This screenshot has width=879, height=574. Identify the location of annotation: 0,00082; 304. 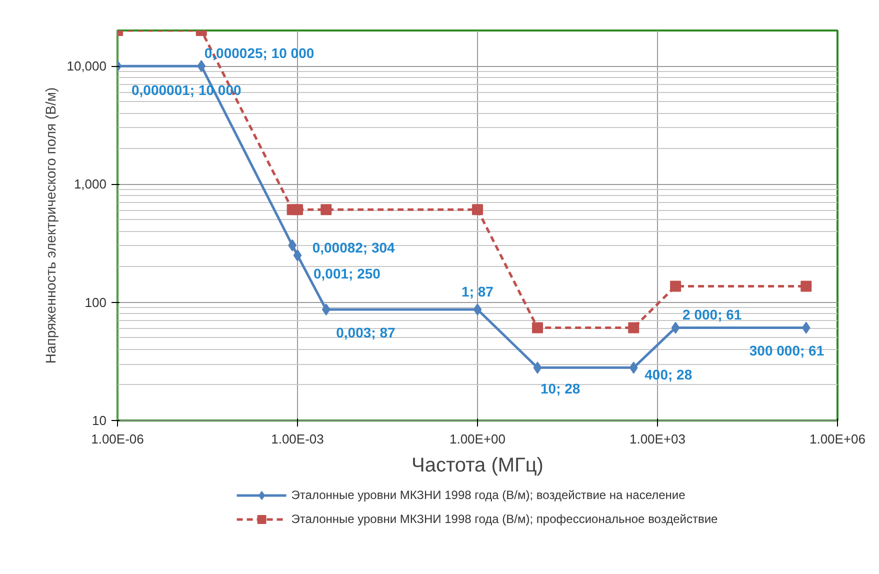
(354, 247).